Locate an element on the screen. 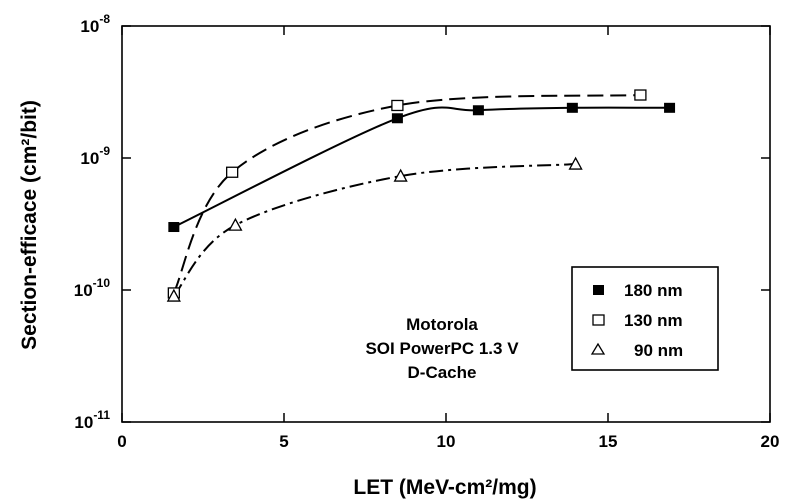 The height and width of the screenshot is (501, 789). annotation: Motorola SOI PowerPC 1.3 V D-Cache is located at coordinates (442, 348).